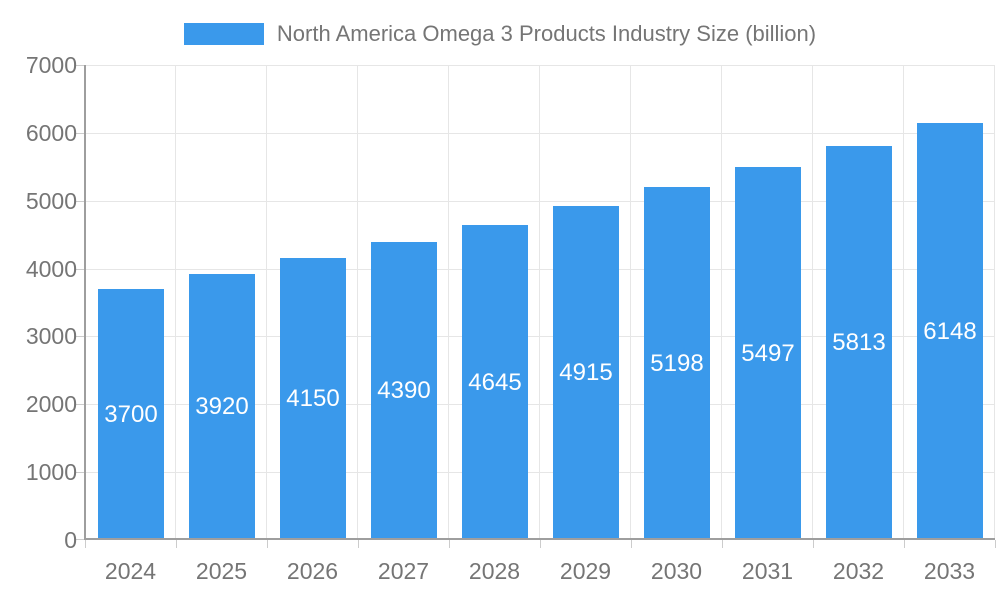 This screenshot has height=600, width=1000. Describe the element at coordinates (767, 571) in the screenshot. I see `x-axis-label: 2031` at that location.